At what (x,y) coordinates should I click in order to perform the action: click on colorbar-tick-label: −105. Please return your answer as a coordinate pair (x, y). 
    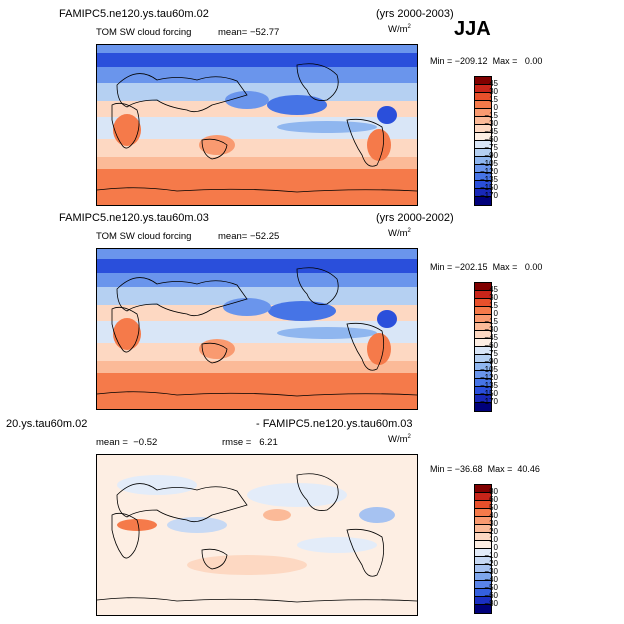
    Looking at the image, I should click on (488, 369).